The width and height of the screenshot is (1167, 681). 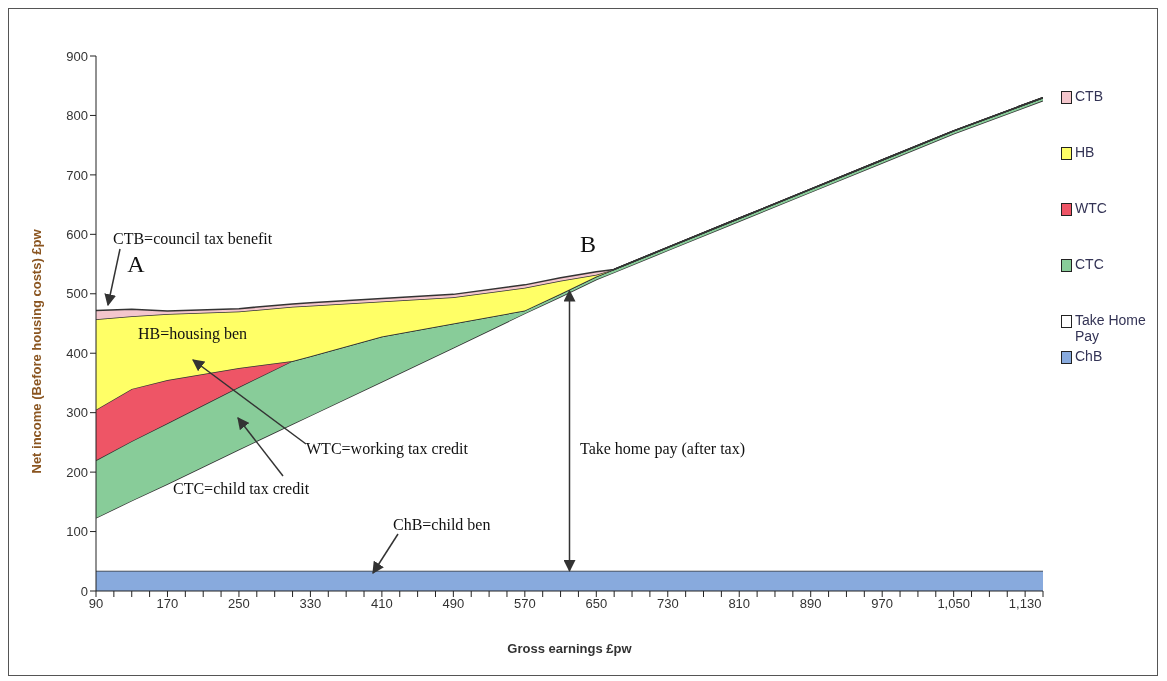 What do you see at coordinates (77, 294) in the screenshot?
I see `y-tick-label: 500` at bounding box center [77, 294].